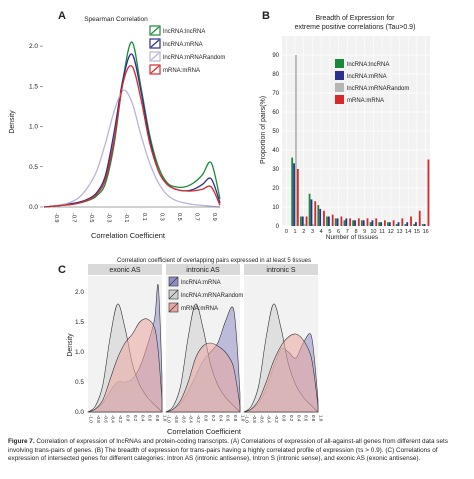 Image resolution: width=474 pixels, height=479 pixels. Describe the element at coordinates (275, 56) in the screenshot. I see `panel-b-y-tick-label: 90` at that location.